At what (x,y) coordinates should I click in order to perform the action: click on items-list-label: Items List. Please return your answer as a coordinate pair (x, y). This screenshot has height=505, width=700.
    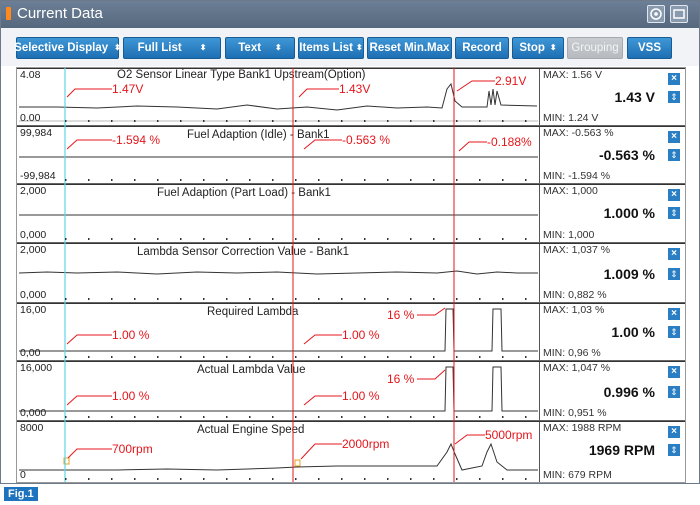
    Looking at the image, I should click on (326, 48).